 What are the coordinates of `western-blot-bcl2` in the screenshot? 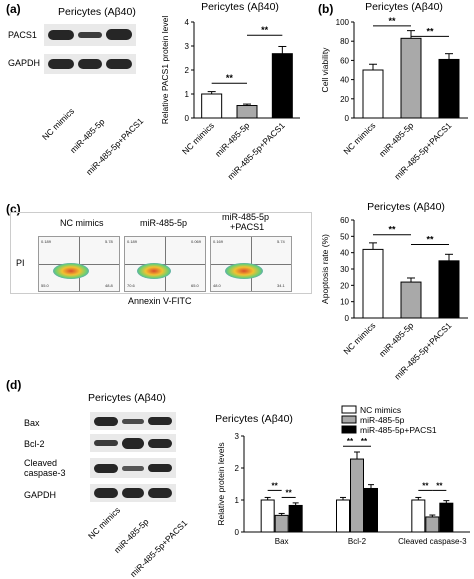 It's located at (133, 443).